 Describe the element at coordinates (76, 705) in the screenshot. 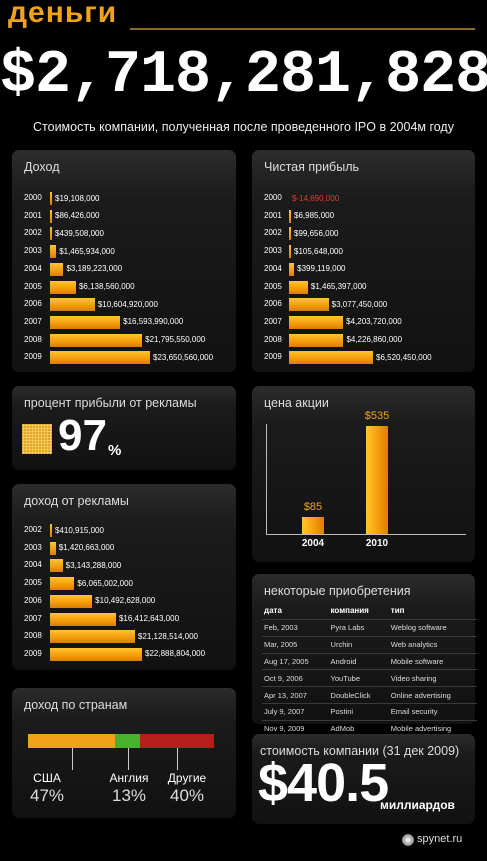

I see `country-title: доход по странам` at that location.